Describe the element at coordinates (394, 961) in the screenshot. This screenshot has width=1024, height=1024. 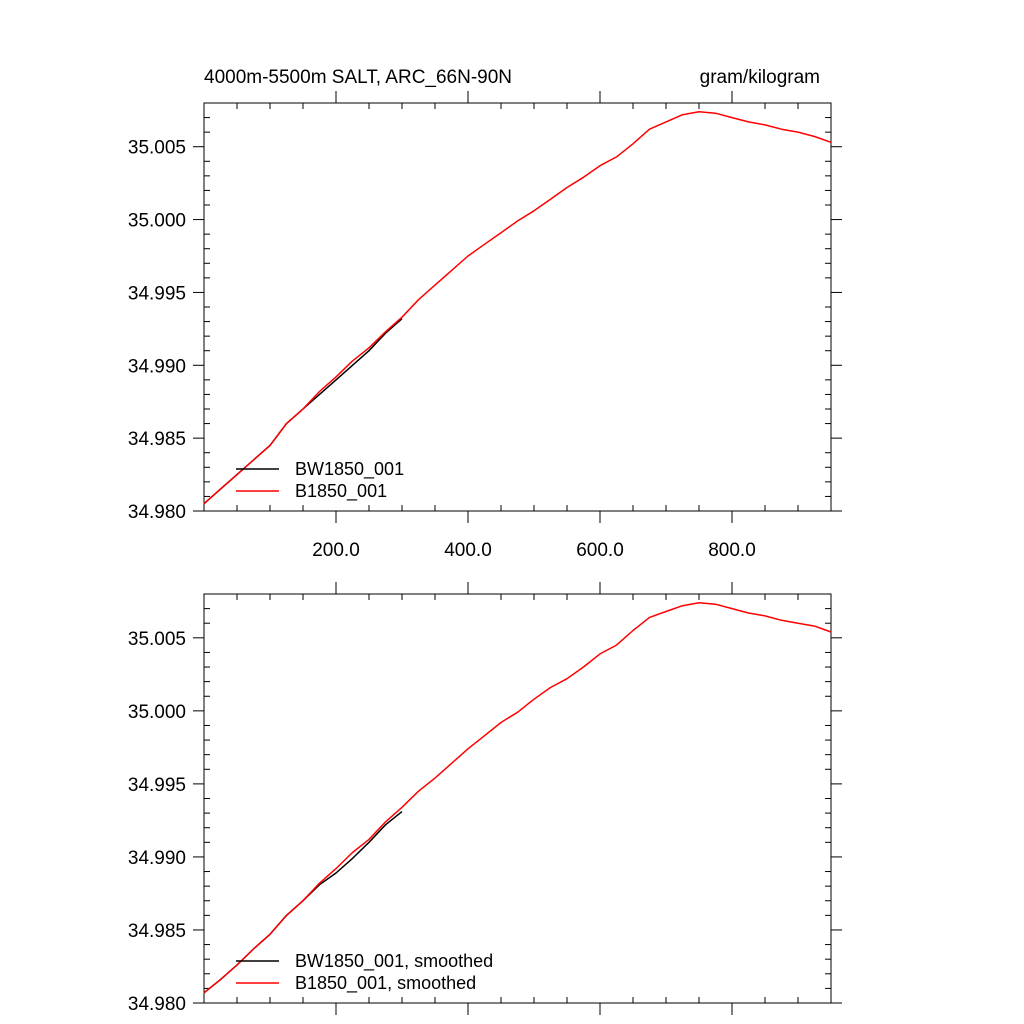
I see `legend-label-0: BW1850_001, smoothed` at that location.